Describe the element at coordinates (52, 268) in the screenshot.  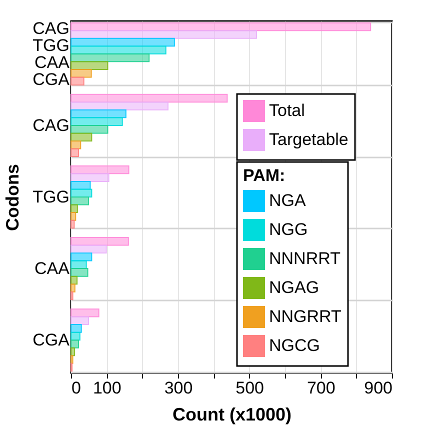
I see `y-tick-label: CAA` at that location.